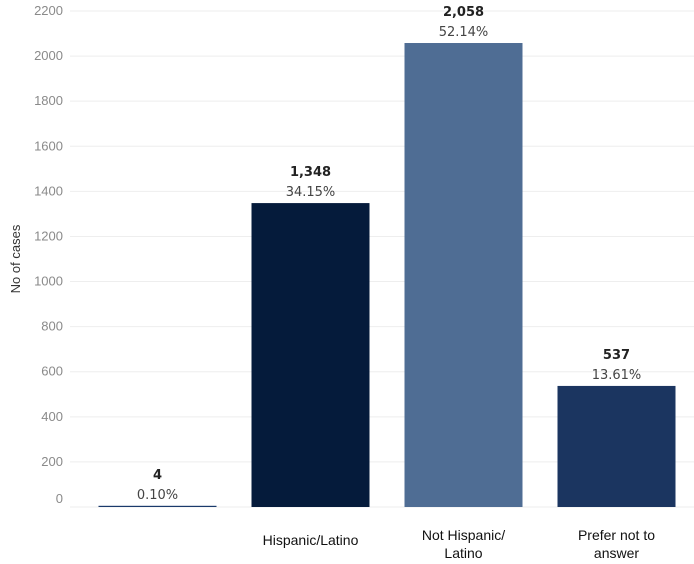 This screenshot has height=564, width=694. Describe the element at coordinates (48, 281) in the screenshot. I see `y-tick-label: 1000` at that location.